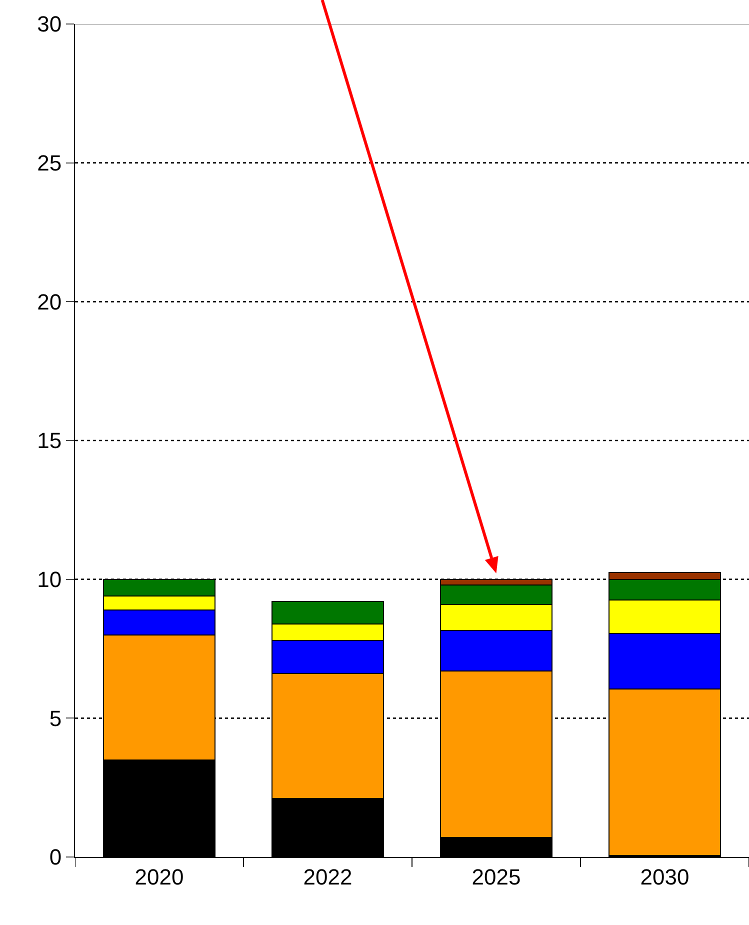  Describe the element at coordinates (49, 441) in the screenshot. I see `y-tick-label: 15` at that location.